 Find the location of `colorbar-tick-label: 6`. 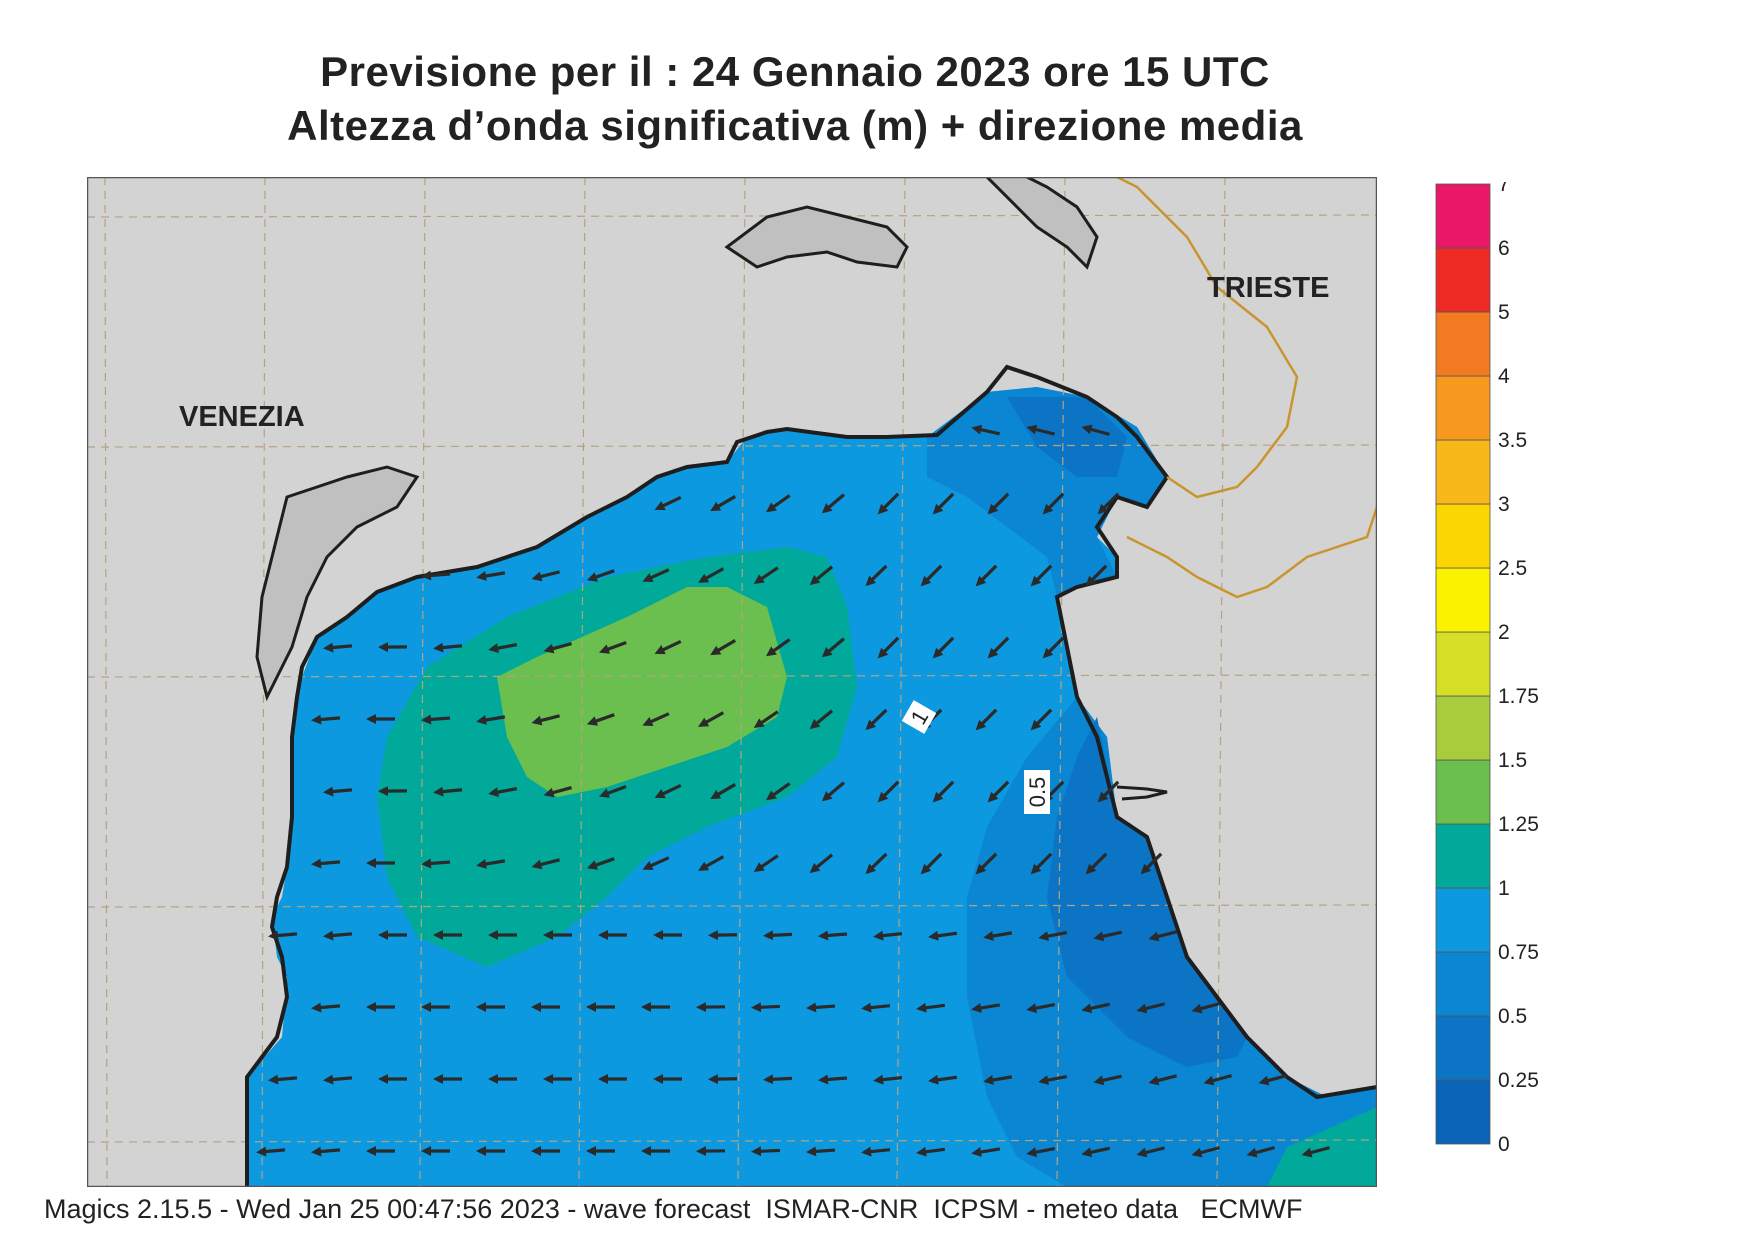

colorbar-tick-label: 6 is located at coordinates (1504, 248).